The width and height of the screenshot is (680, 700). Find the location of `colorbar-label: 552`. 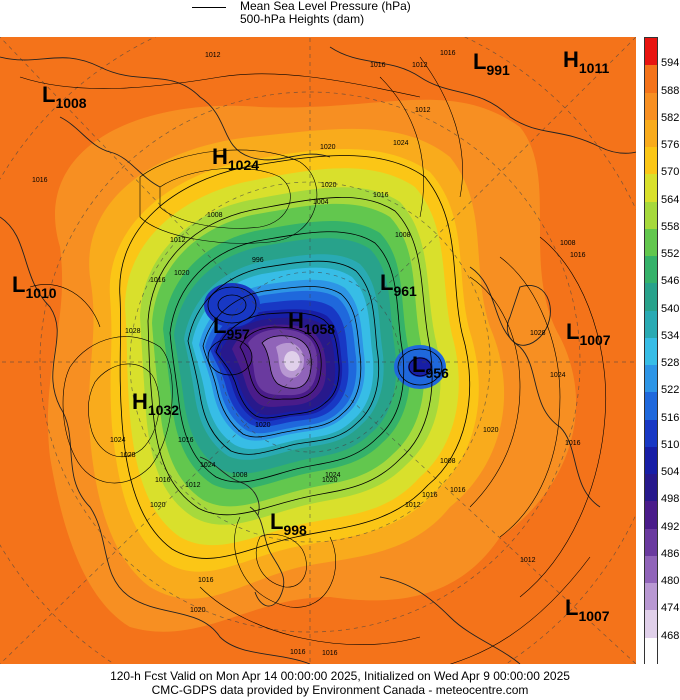

colorbar-label: 552 is located at coordinates (670, 254).